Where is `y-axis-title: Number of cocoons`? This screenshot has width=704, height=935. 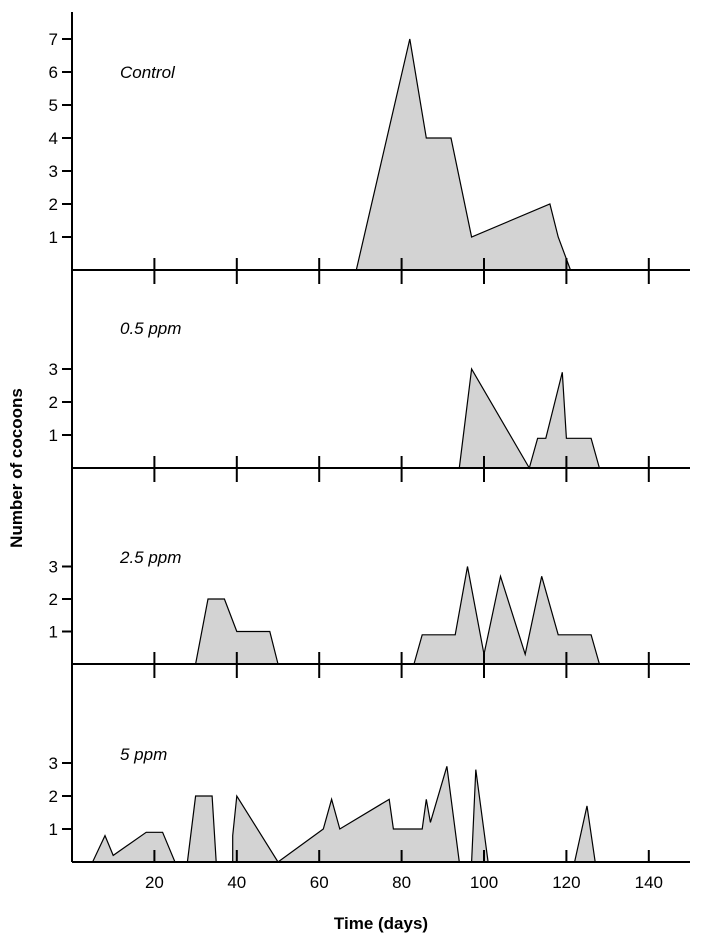
y-axis-title: Number of cocoons is located at coordinates (16, 468).